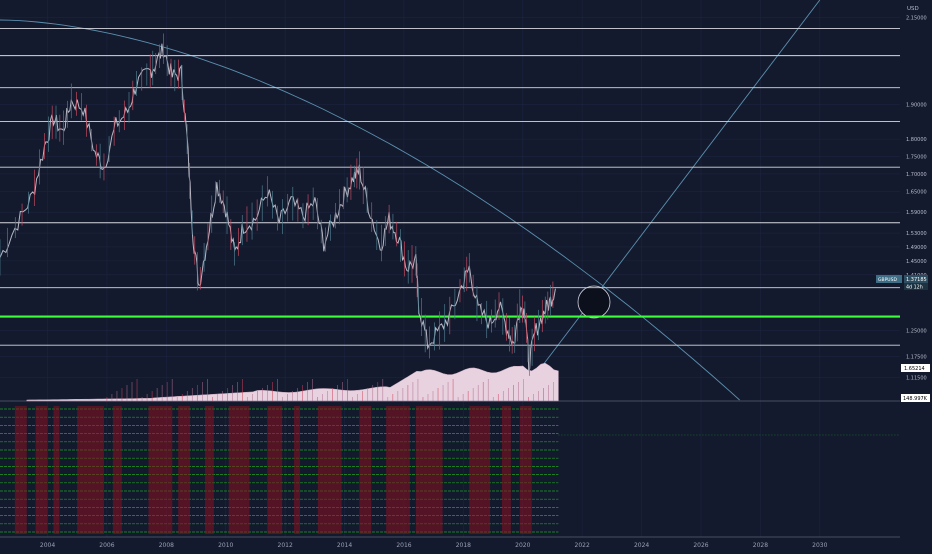 This screenshot has width=932, height=554. What do you see at coordinates (887, 280) in the screenshot?
I see `symbol-label: GBPUSD` at bounding box center [887, 280].